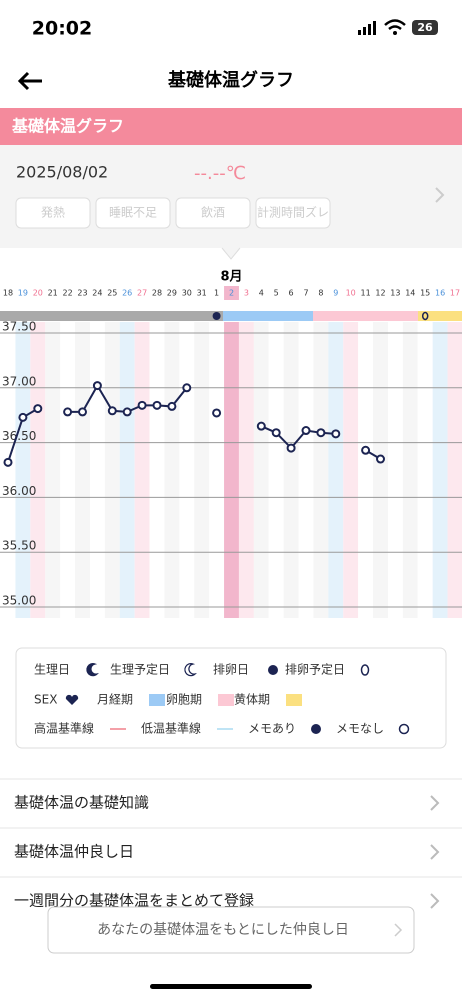 The image size is (462, 1000). Describe the element at coordinates (272, 729) in the screenshot. I see `legend-label: メモあり` at that location.